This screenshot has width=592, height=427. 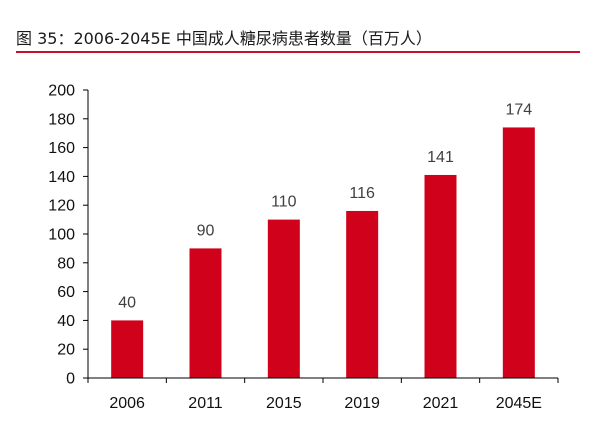 What do you see at coordinates (362, 294) in the screenshot?
I see `bar-2019` at bounding box center [362, 294].